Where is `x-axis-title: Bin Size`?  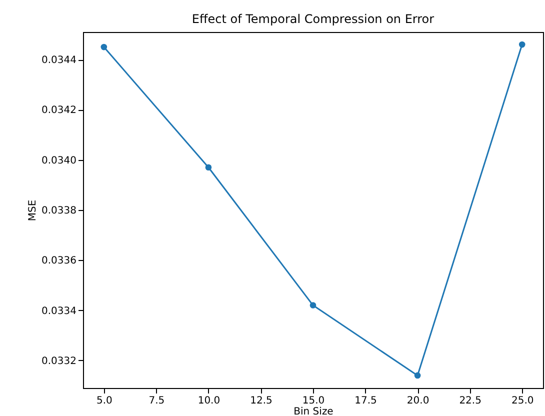
x-axis-title: Bin Size is located at coordinates (314, 411).